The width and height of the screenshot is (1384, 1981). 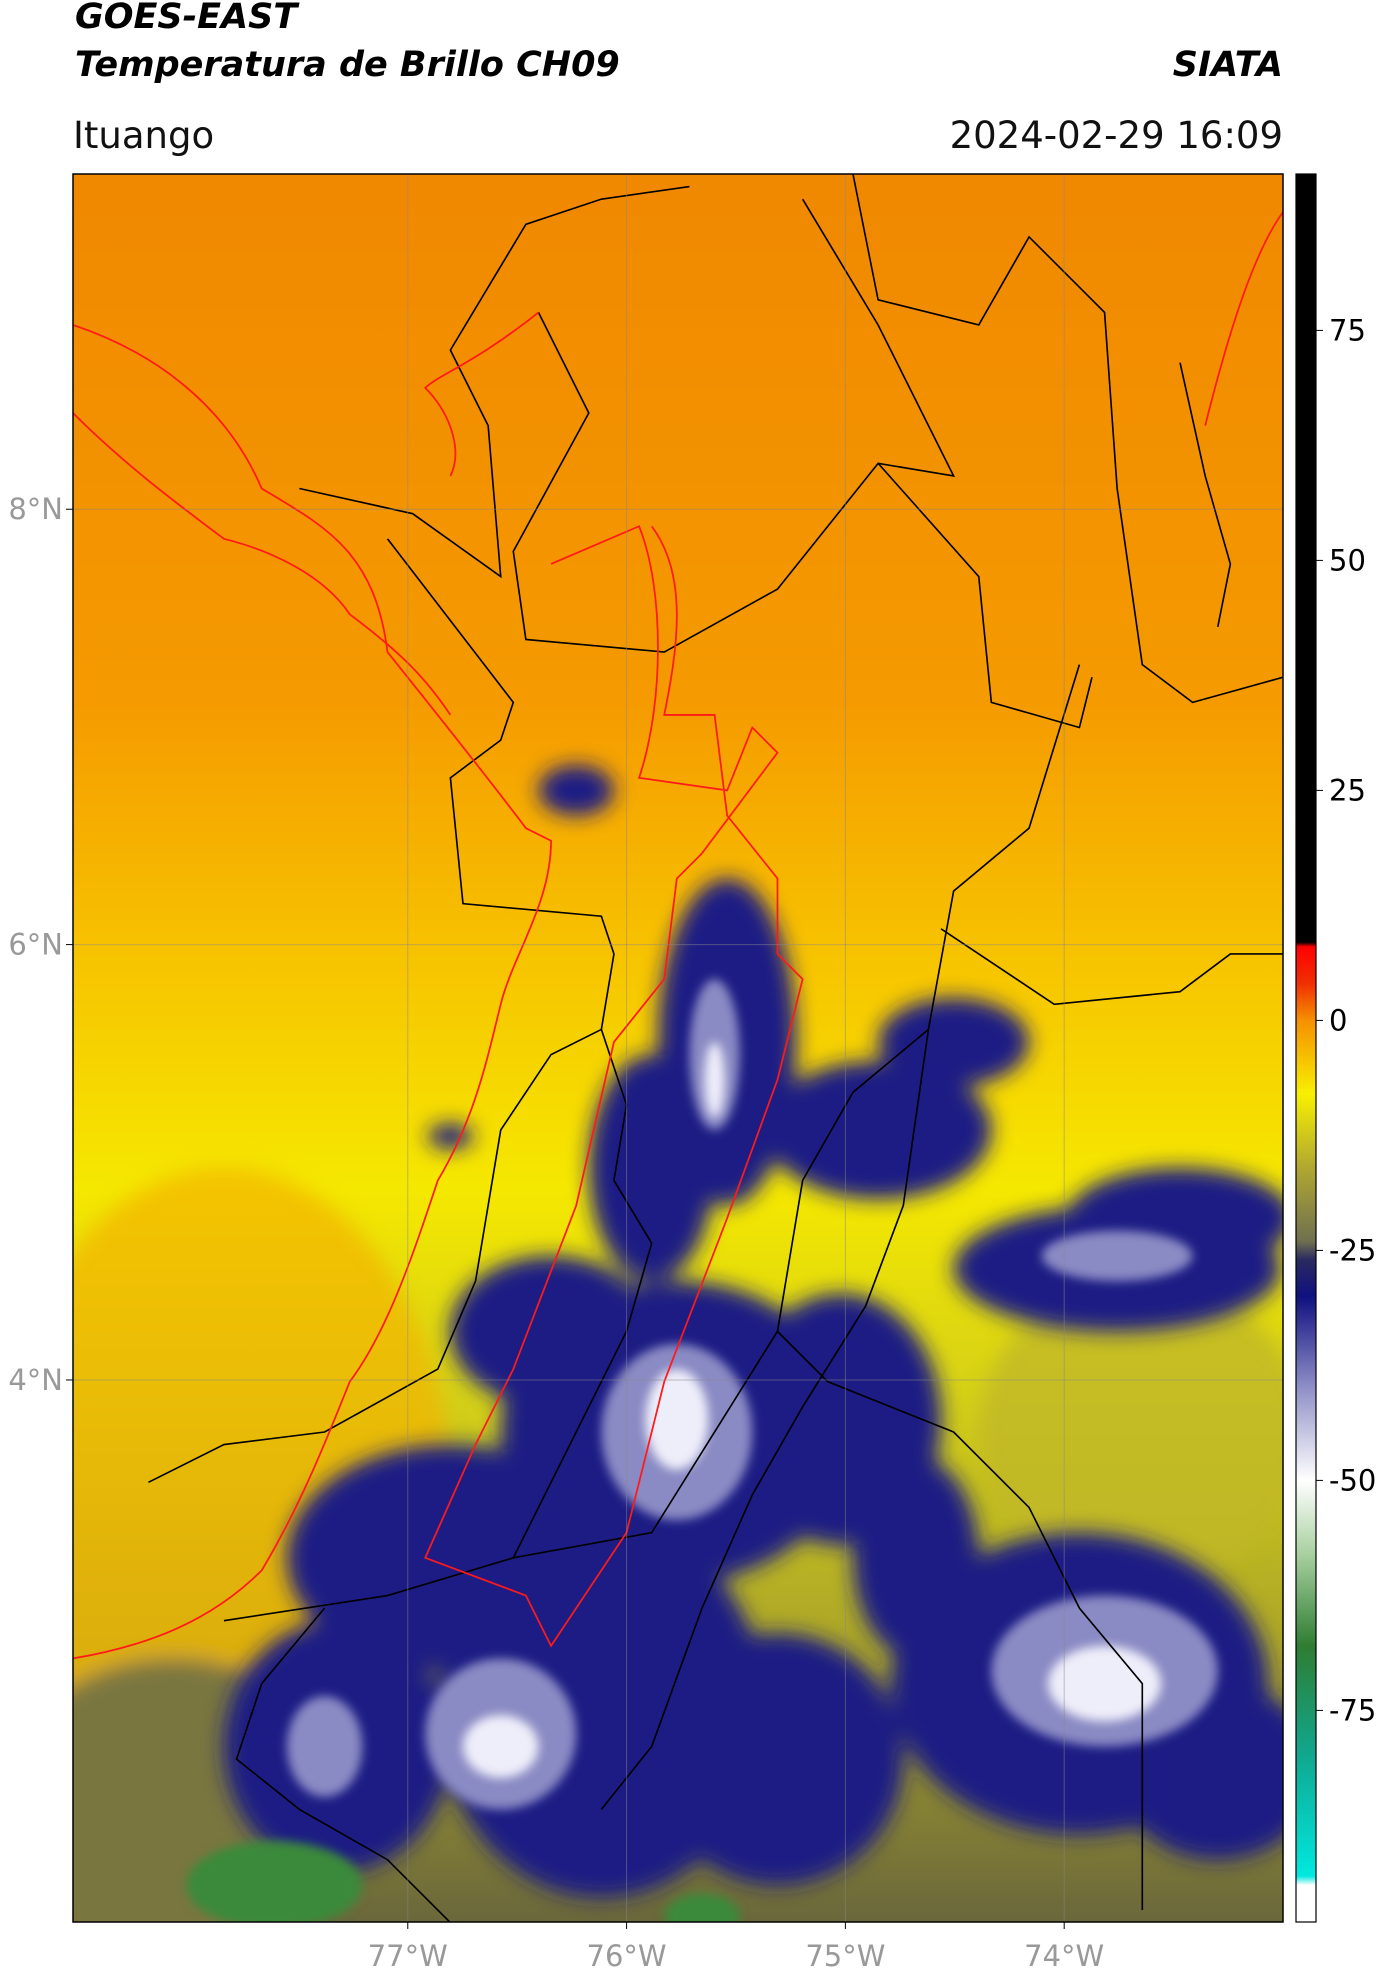 What do you see at coordinates (627, 1956) in the screenshot?
I see `x-tick-label: 76°W` at bounding box center [627, 1956].